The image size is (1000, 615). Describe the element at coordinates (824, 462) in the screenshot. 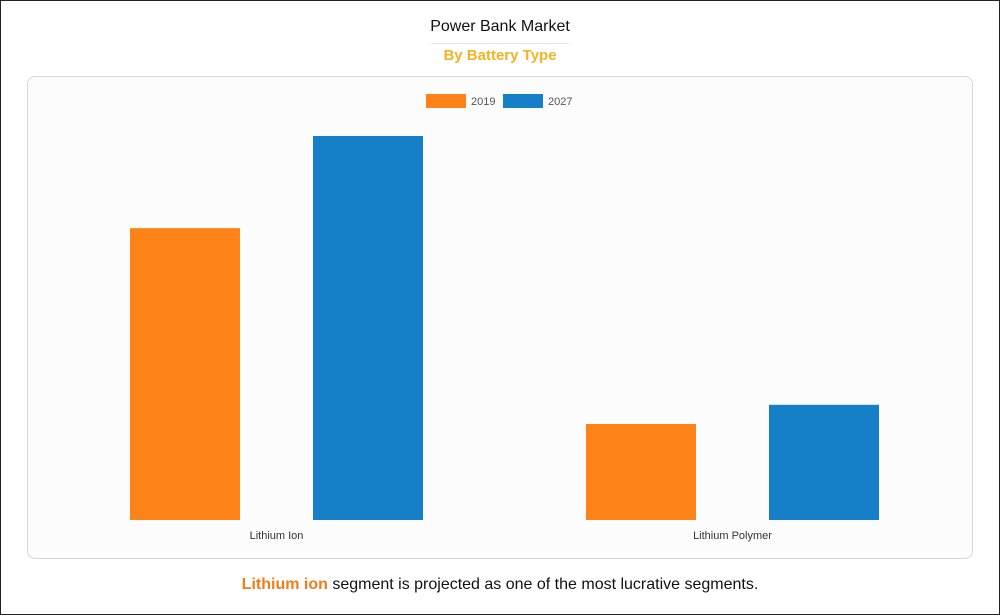

I see `bar-lithium-polymer-2027` at that location.